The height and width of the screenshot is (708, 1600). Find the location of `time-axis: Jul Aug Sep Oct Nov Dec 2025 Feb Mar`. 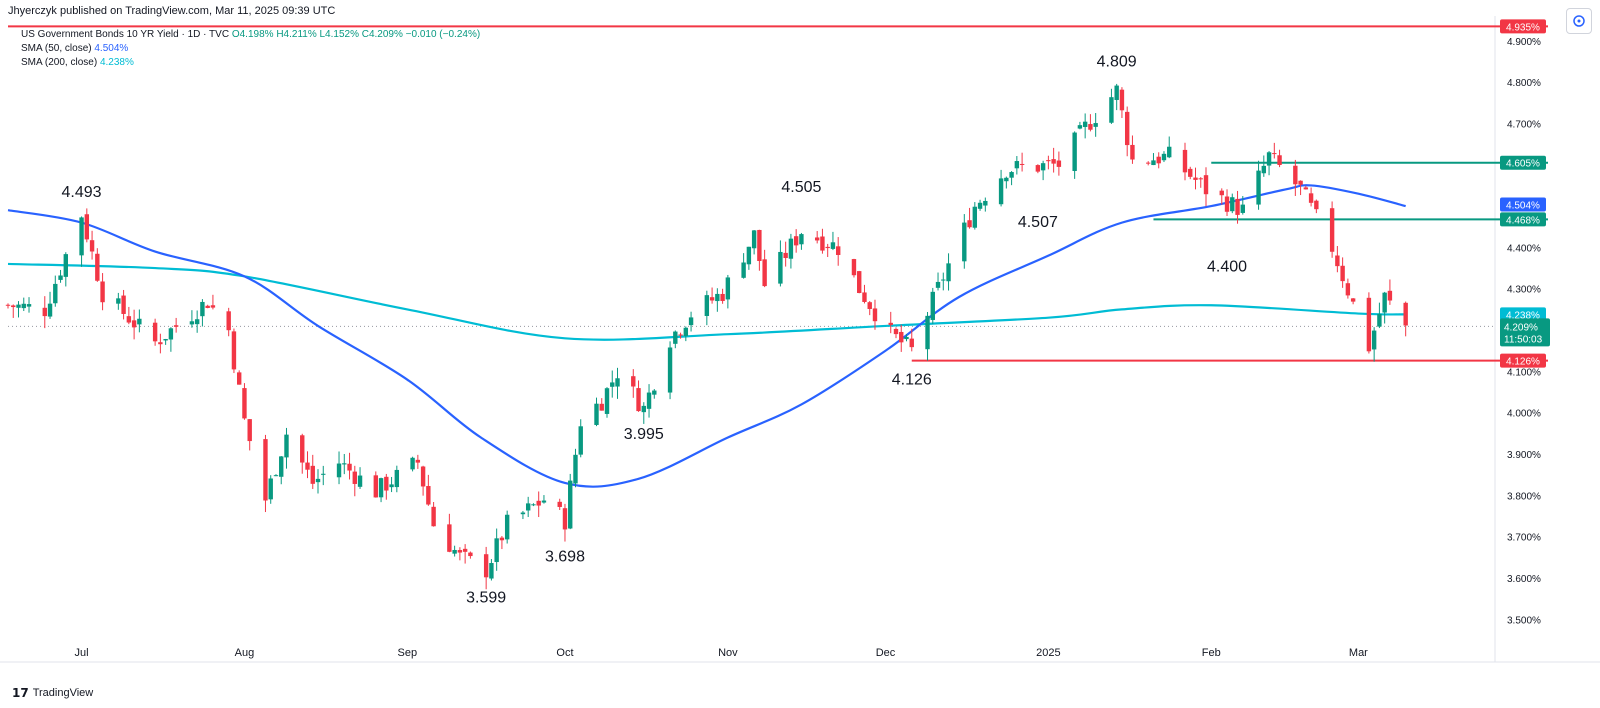

time-axis: Jul Aug Sep Oct Nov Dec 2025 Feb Mar is located at coordinates (722, 653).